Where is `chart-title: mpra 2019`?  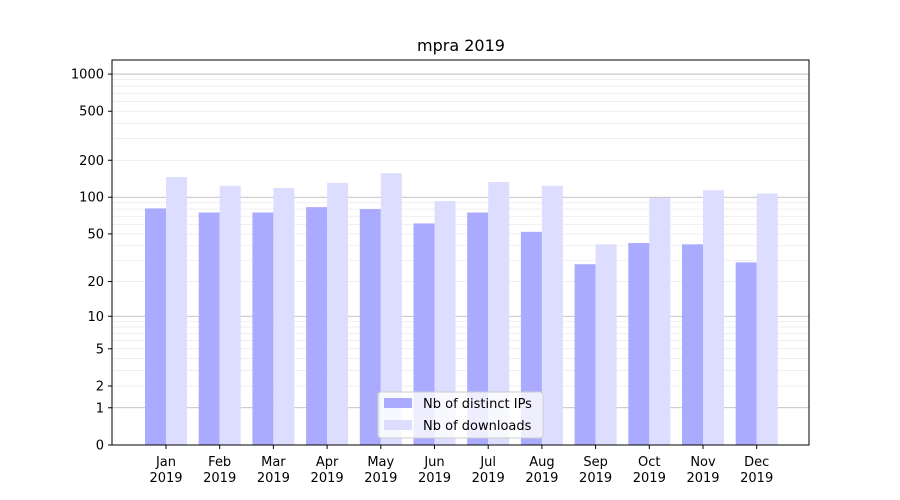
chart-title: mpra 2019 is located at coordinates (461, 45).